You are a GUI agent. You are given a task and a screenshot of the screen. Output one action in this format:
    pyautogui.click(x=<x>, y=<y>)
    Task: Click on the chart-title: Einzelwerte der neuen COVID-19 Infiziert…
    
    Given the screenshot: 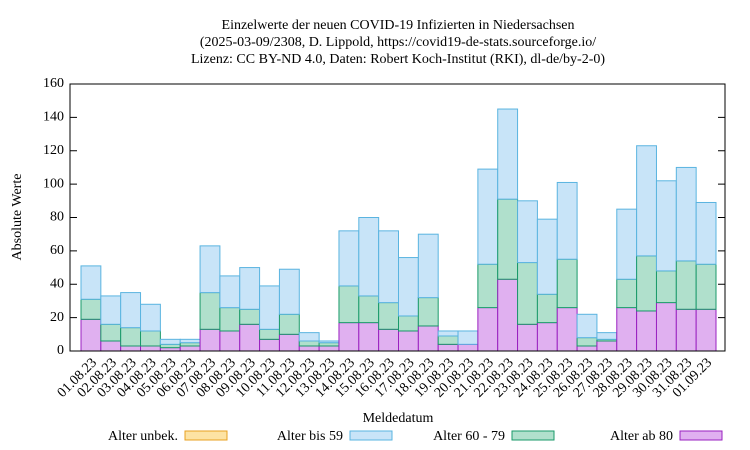 What is the action you would take?
    pyautogui.click(x=398, y=25)
    